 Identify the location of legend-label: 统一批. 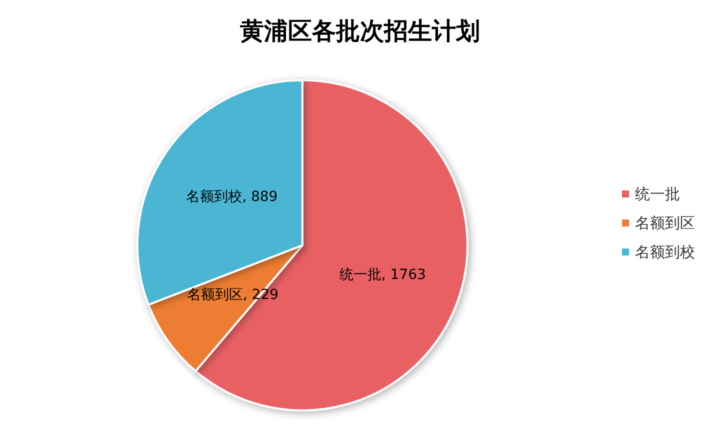
(657, 194).